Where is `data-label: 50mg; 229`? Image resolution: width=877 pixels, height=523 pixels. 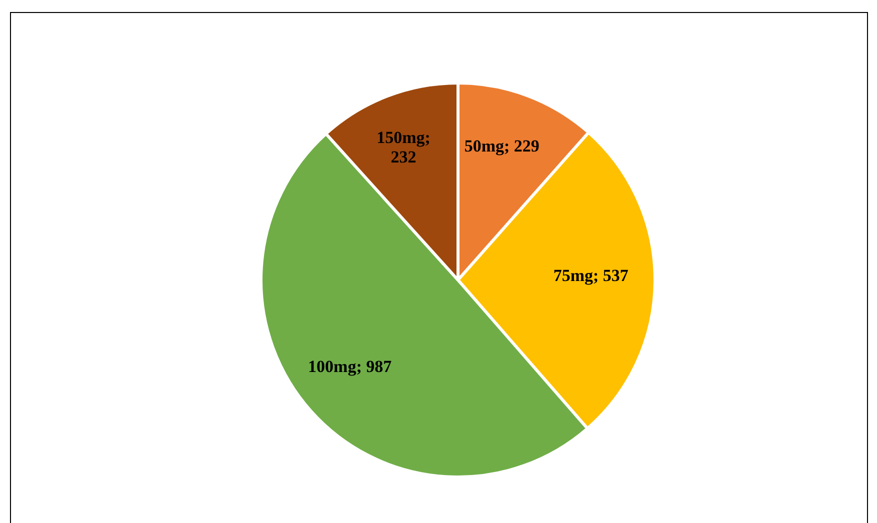 data-label: 50mg; 229 is located at coordinates (502, 146).